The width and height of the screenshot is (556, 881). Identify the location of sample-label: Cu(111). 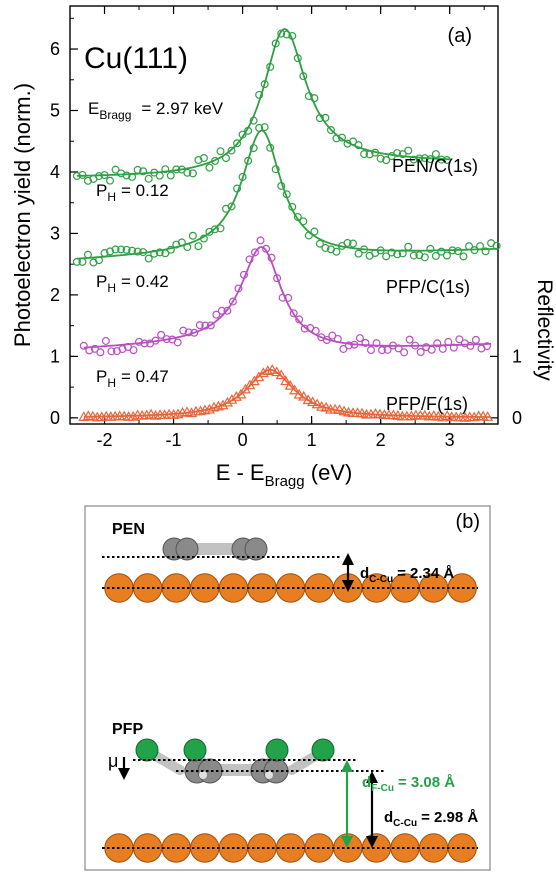
(136, 58).